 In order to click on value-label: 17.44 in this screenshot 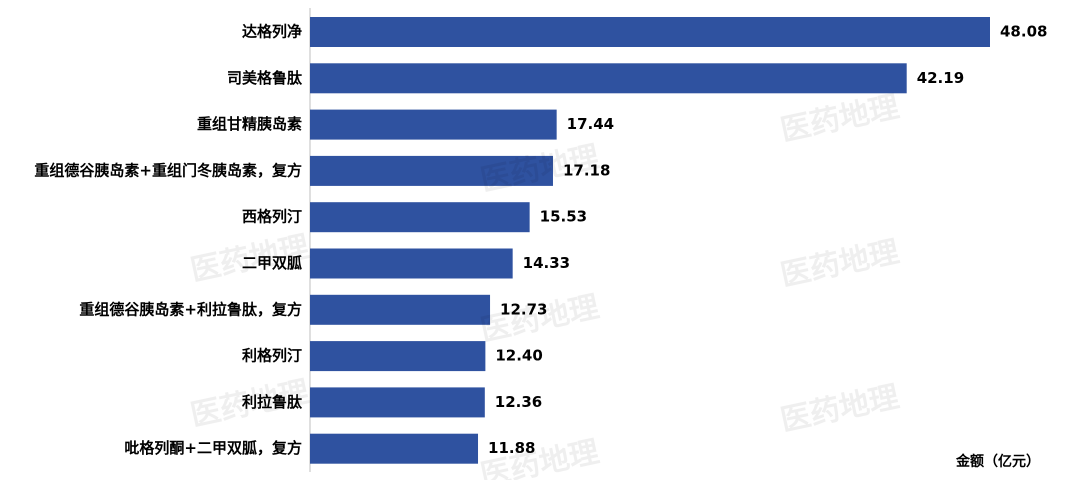, I will do `click(590, 124)`.